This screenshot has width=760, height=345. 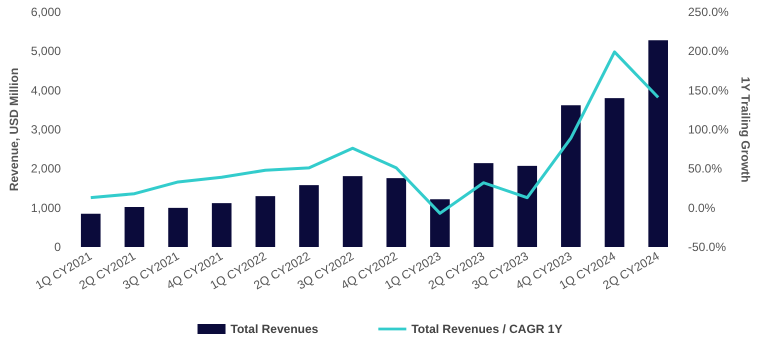 What do you see at coordinates (709, 129) in the screenshot?
I see `y2-tick-label: 100.0%` at bounding box center [709, 129].